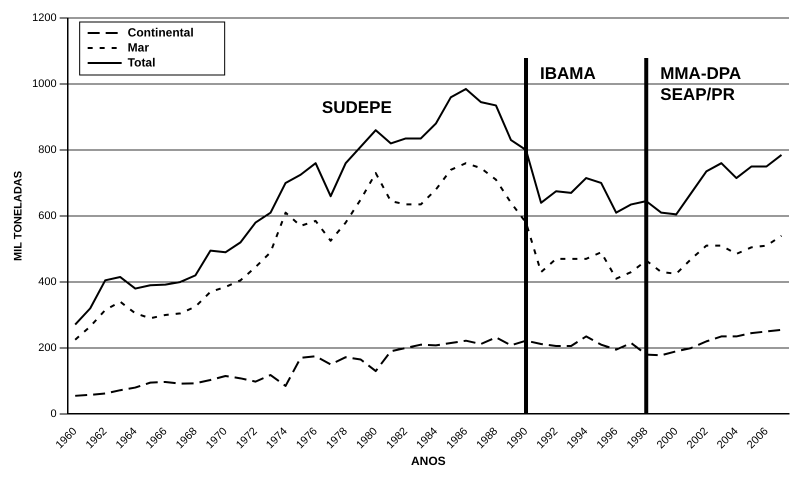 This screenshot has width=807, height=477. What do you see at coordinates (139, 47) in the screenshot?
I see `legend-label: Mar` at bounding box center [139, 47].